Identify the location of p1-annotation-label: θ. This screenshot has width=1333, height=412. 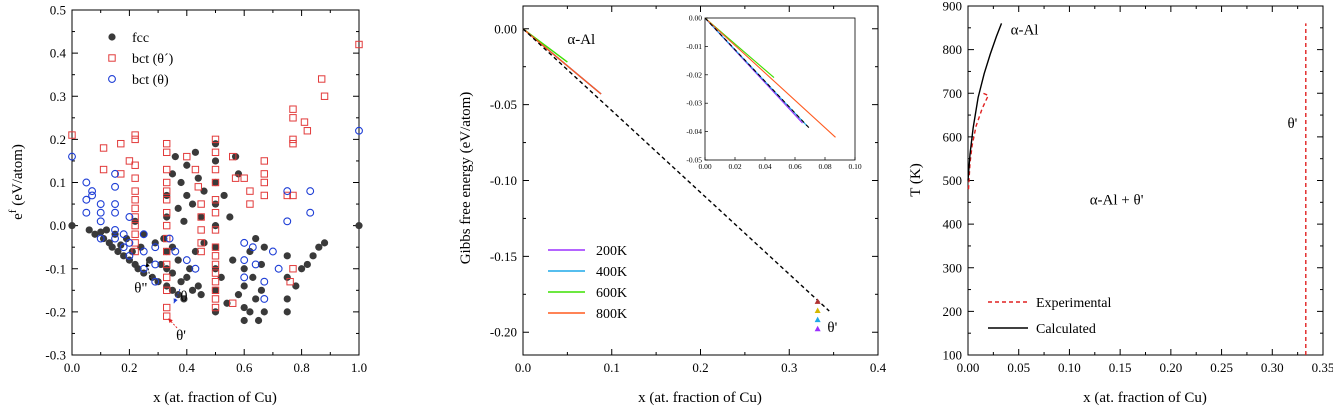
(183, 297).